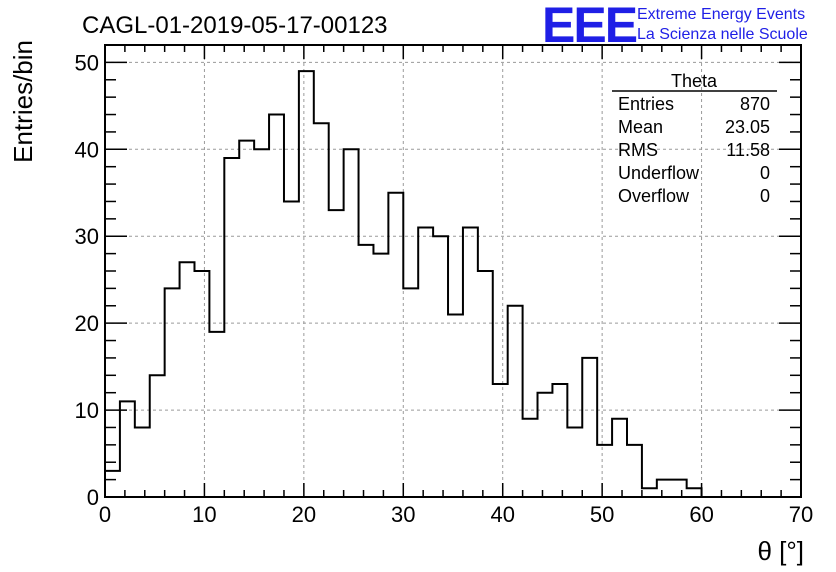 The width and height of the screenshot is (836, 572). I want to click on stats-row-label: Mean, so click(640, 127).